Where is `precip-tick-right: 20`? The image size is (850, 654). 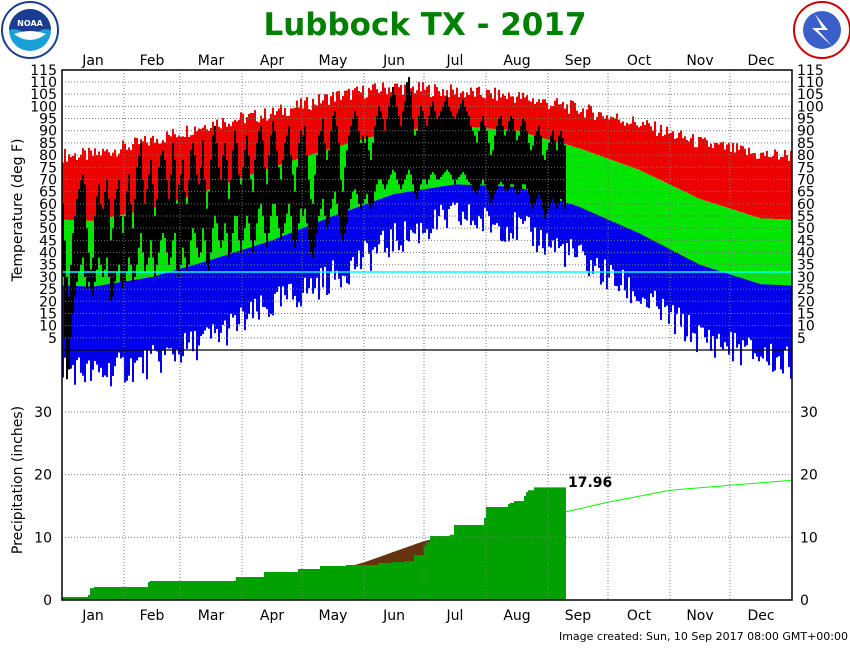 precip-tick-right: 20 is located at coordinates (809, 476).